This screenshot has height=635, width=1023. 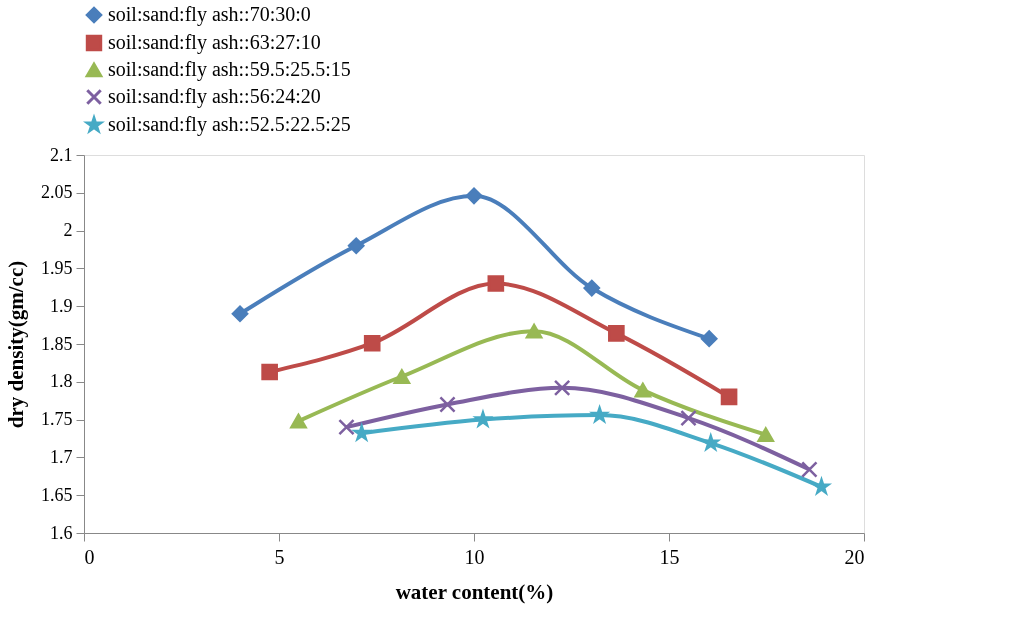 I want to click on y-tick-label: 2.05, so click(x=57, y=192).